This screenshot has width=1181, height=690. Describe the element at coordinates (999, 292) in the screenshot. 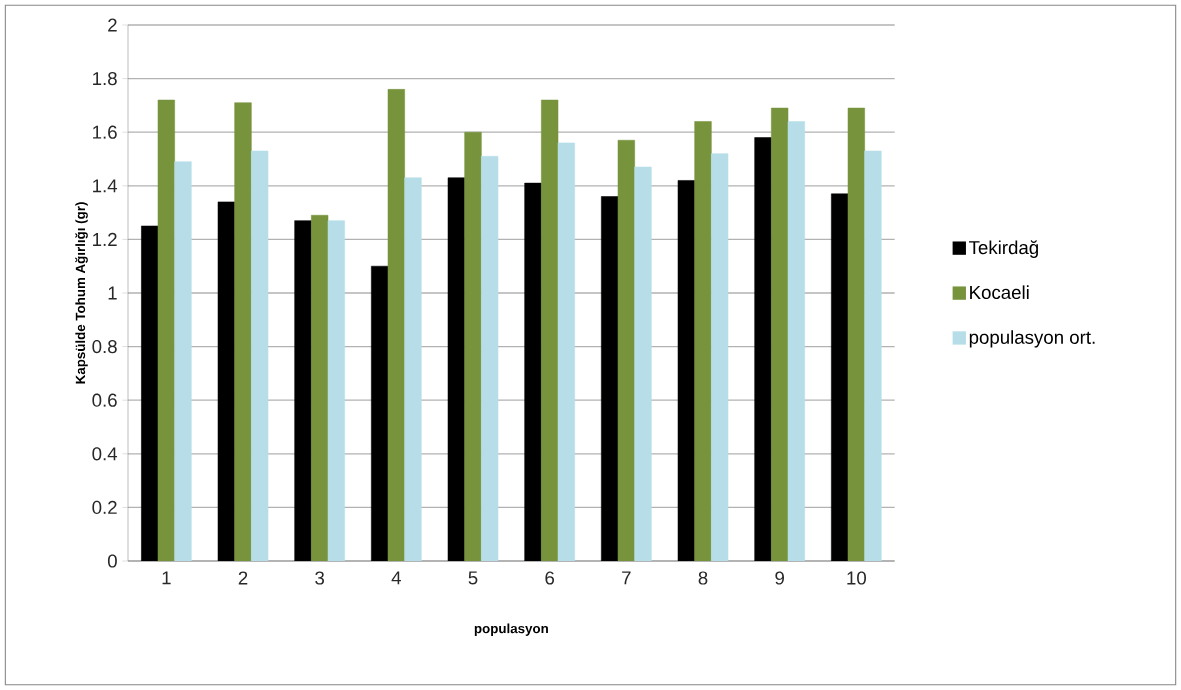

I see `legend-label: Kocaeli` at that location.